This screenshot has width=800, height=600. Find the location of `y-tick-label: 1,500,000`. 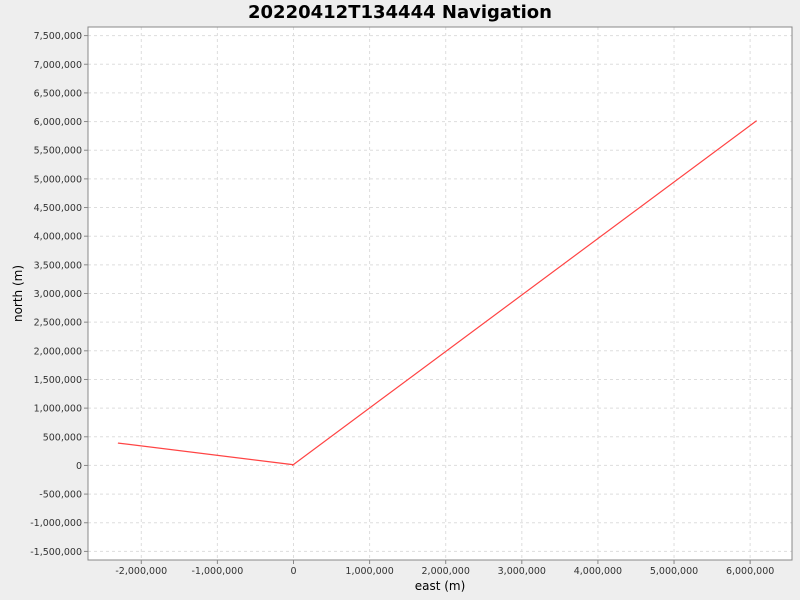

y-tick-label: 1,500,000 is located at coordinates (58, 380).